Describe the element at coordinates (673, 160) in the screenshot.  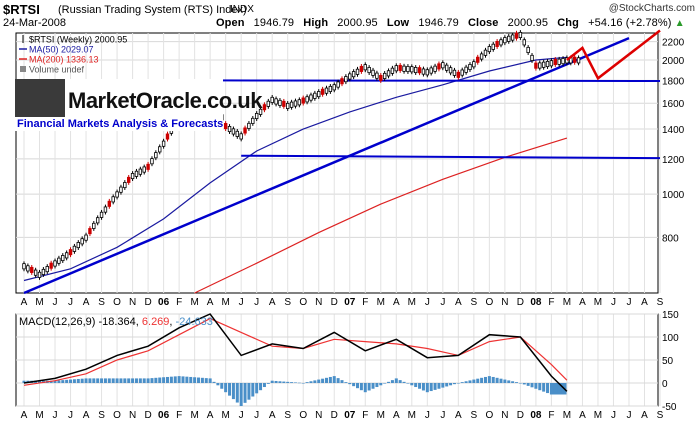
I see `price-tick-label: 1200` at that location.